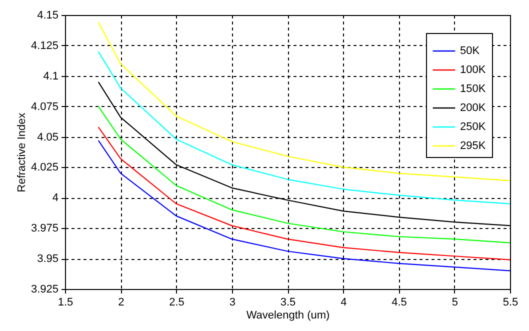 Image resolution: width=529 pixels, height=331 pixels. What do you see at coordinates (176, 302) in the screenshot?
I see `x-tick-label: 2.5` at bounding box center [176, 302].